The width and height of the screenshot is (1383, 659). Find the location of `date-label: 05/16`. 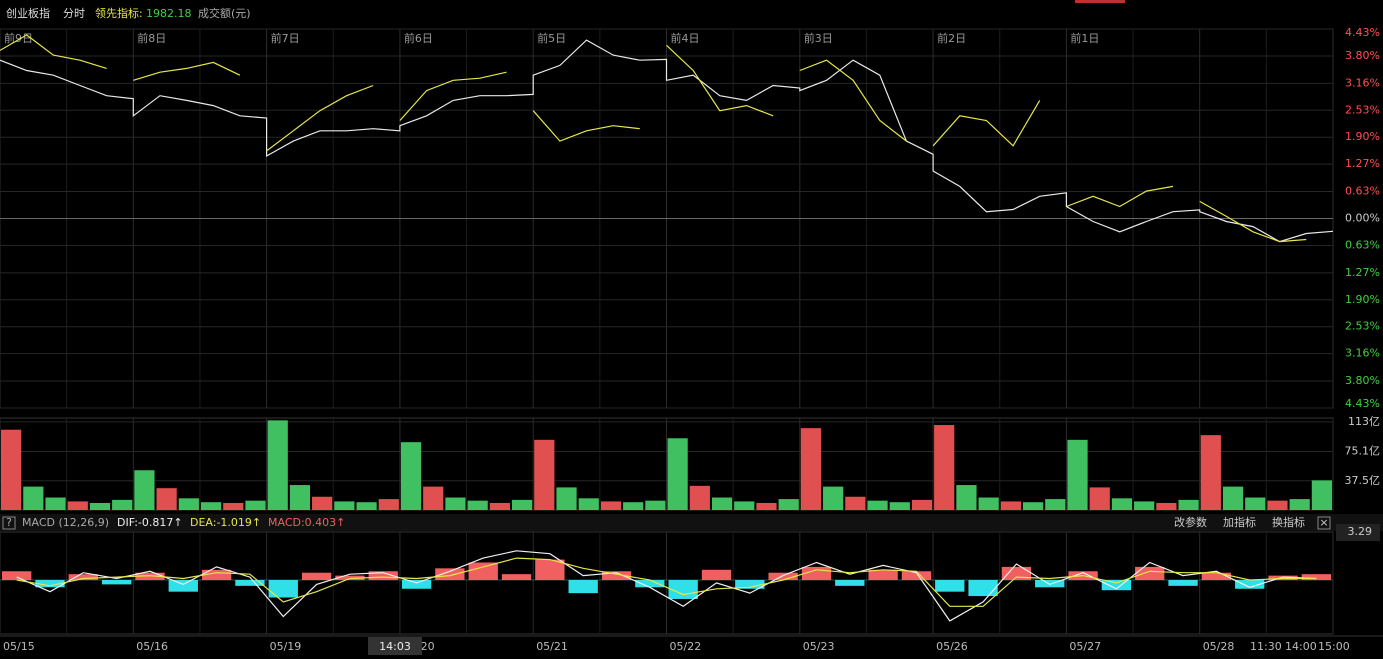

date-label: 05/16 is located at coordinates (152, 646).